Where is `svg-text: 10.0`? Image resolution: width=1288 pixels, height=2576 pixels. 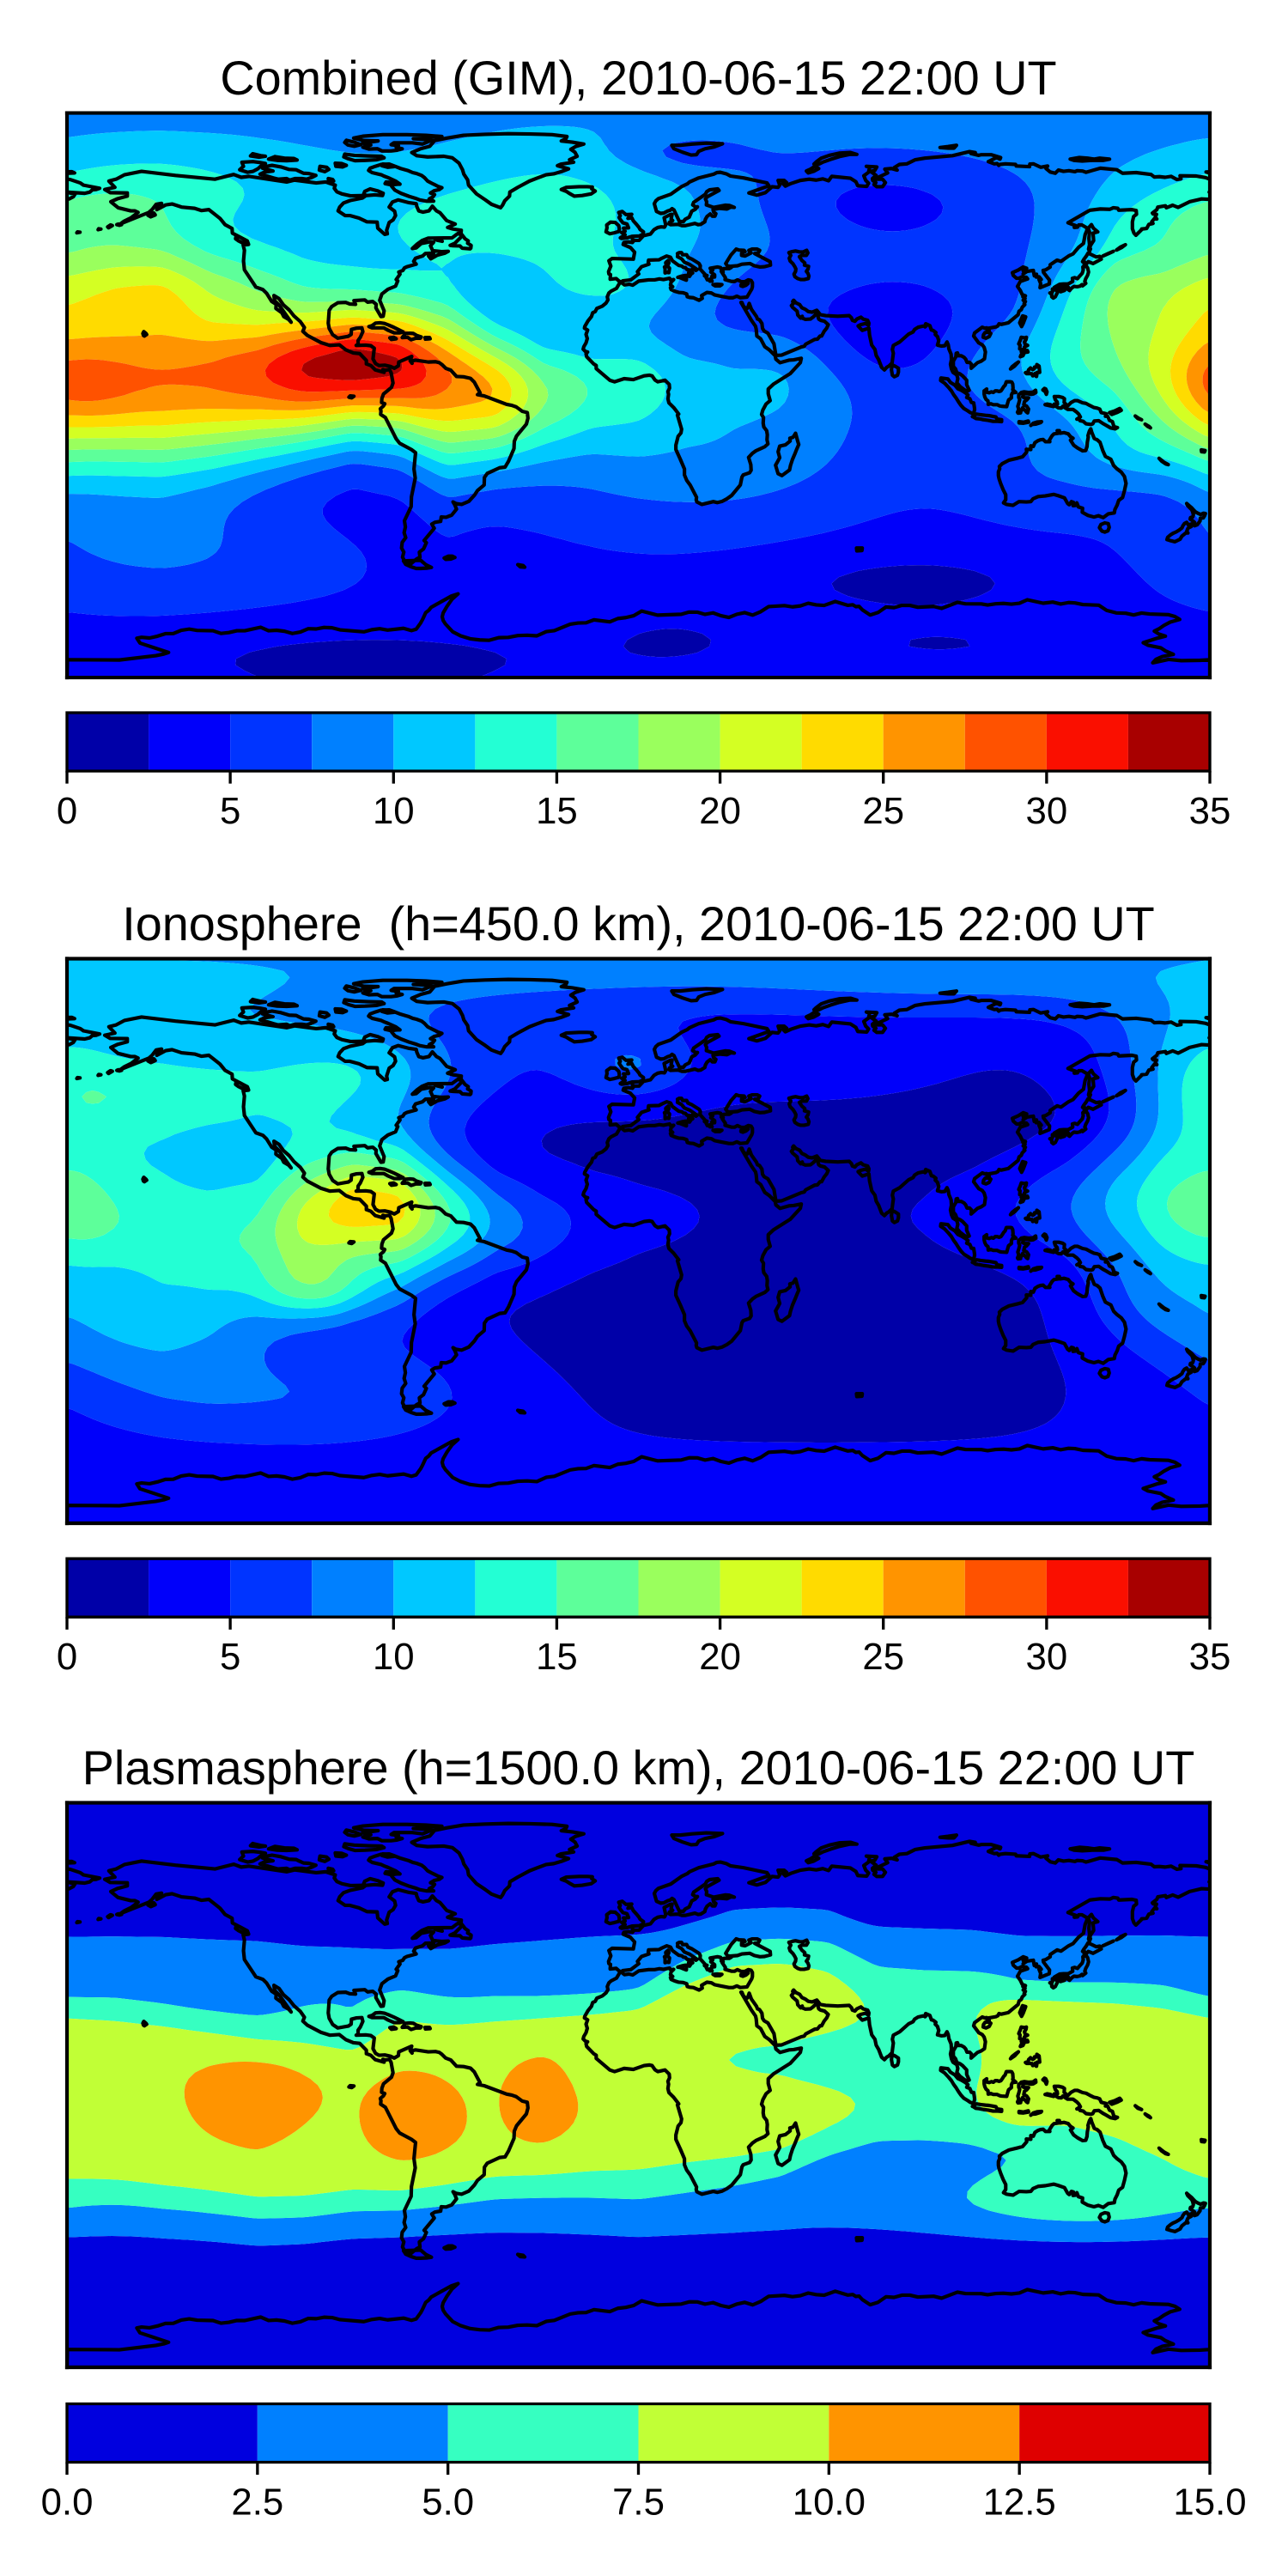 svg-text: 10.0 is located at coordinates (830, 2502).